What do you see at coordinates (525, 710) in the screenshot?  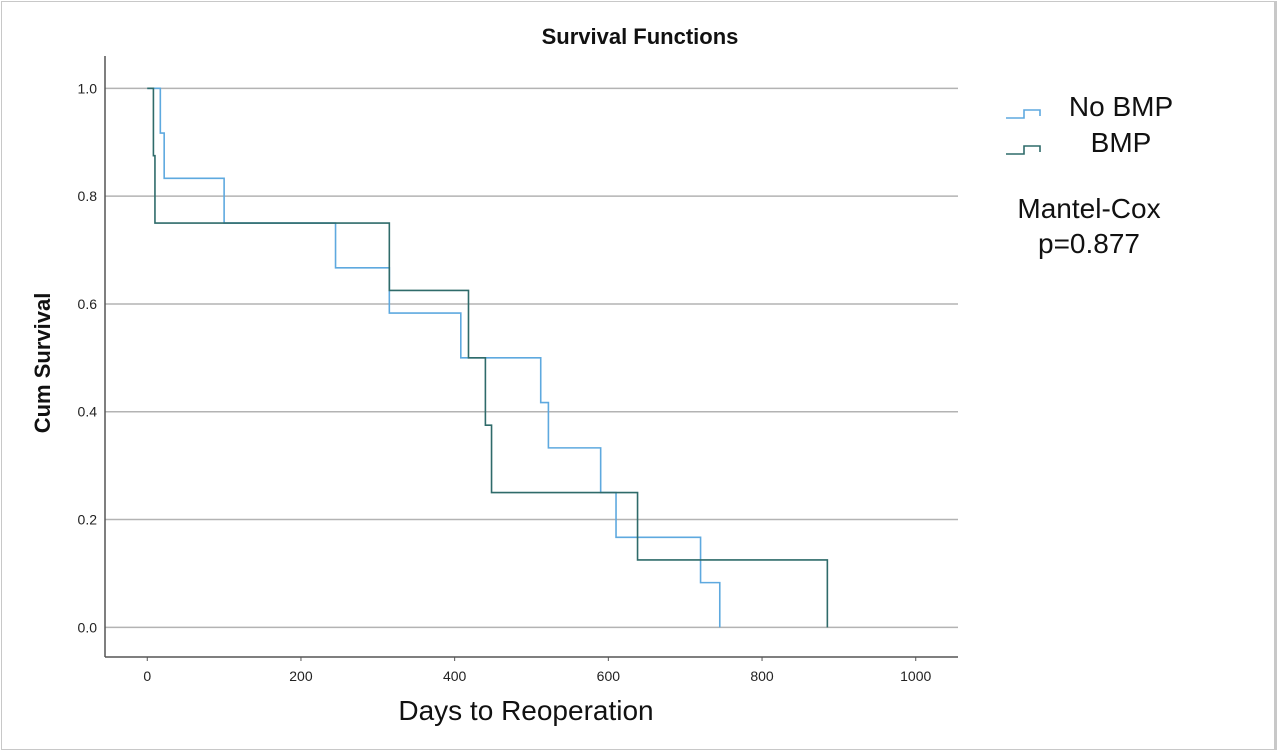 I see `x-axis-label: Days to Reoperation` at bounding box center [525, 710].